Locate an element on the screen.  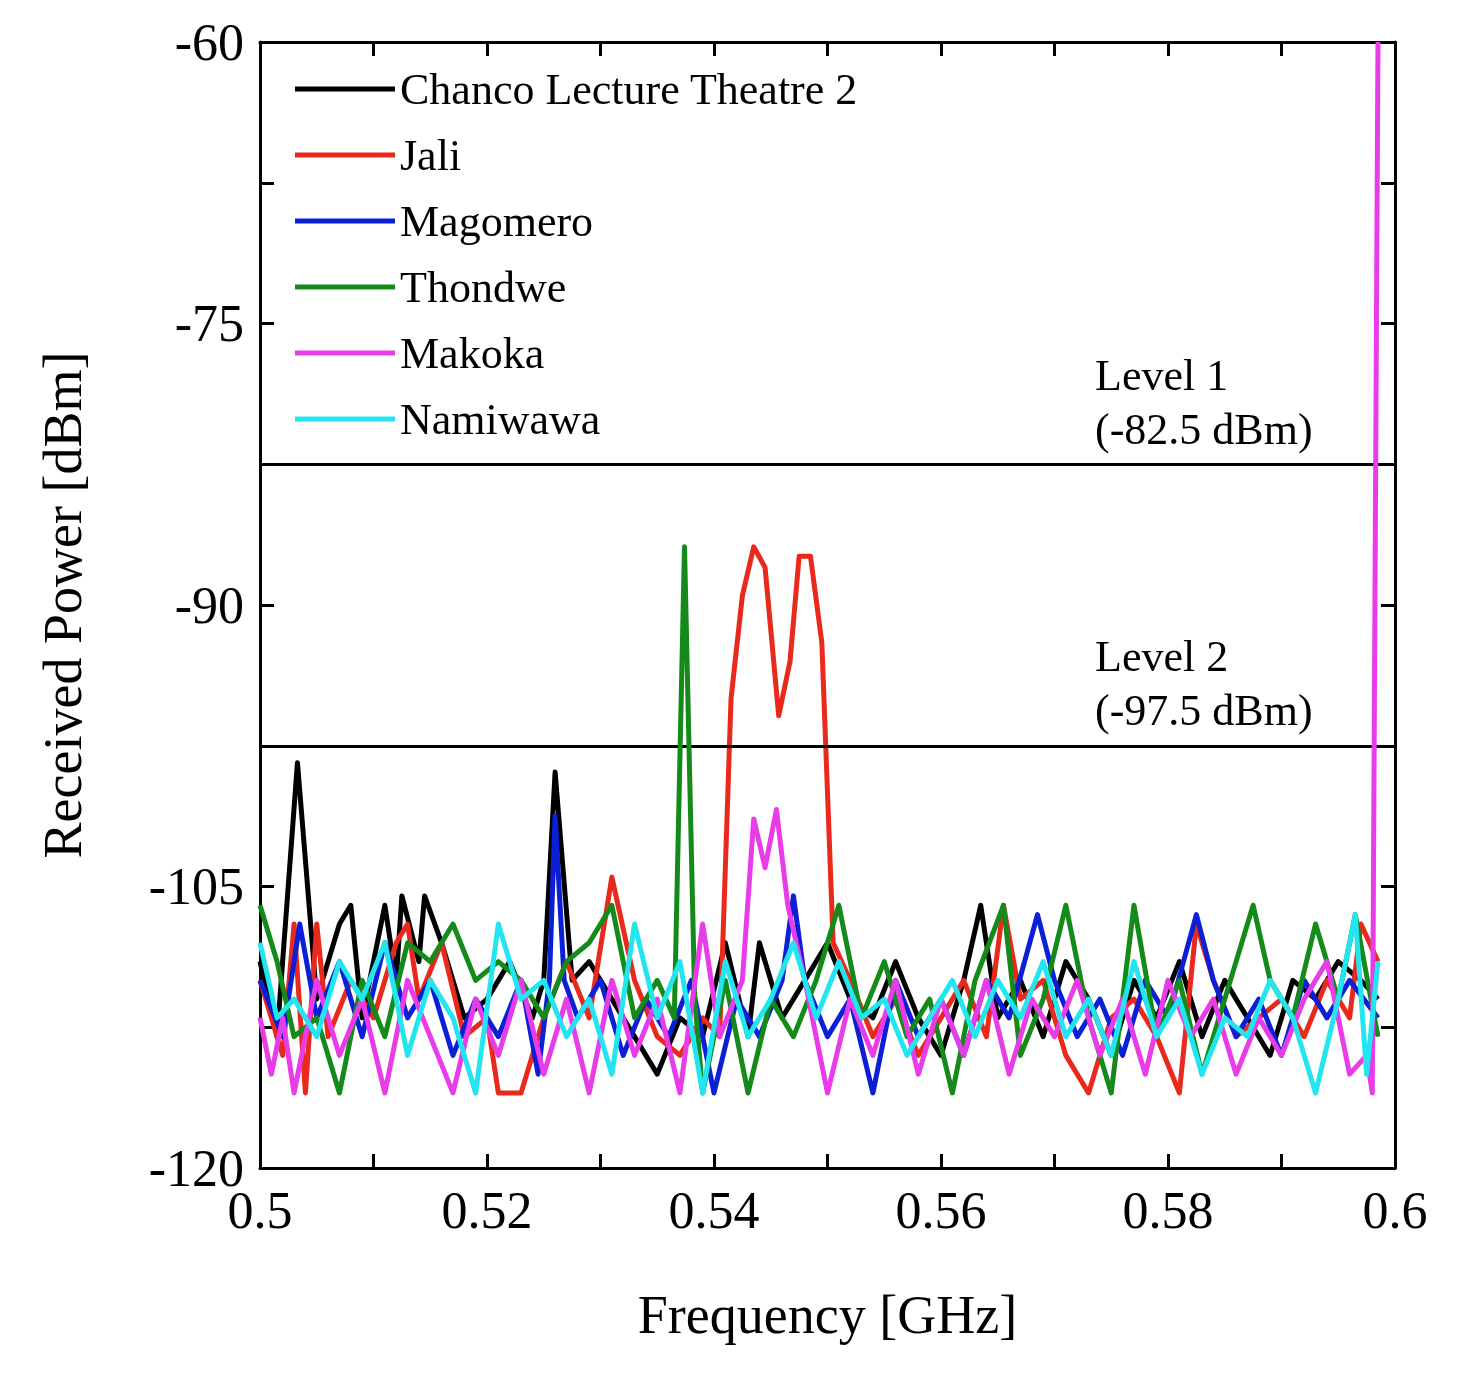
legend-label: Namiwawa is located at coordinates (500, 419).